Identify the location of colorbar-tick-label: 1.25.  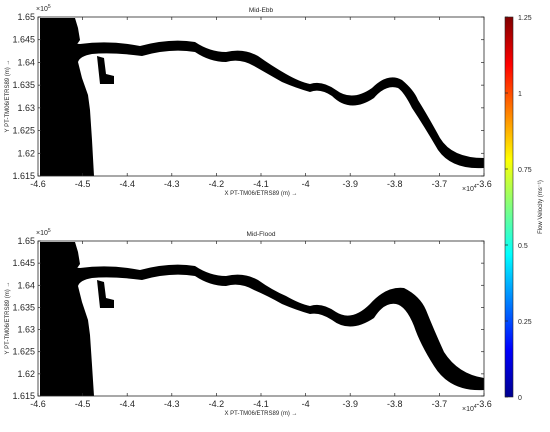
(525, 18).